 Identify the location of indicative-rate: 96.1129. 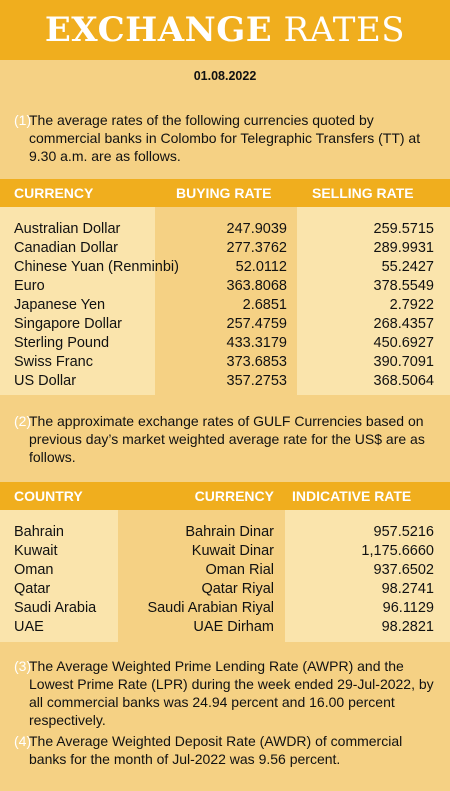
(408, 608).